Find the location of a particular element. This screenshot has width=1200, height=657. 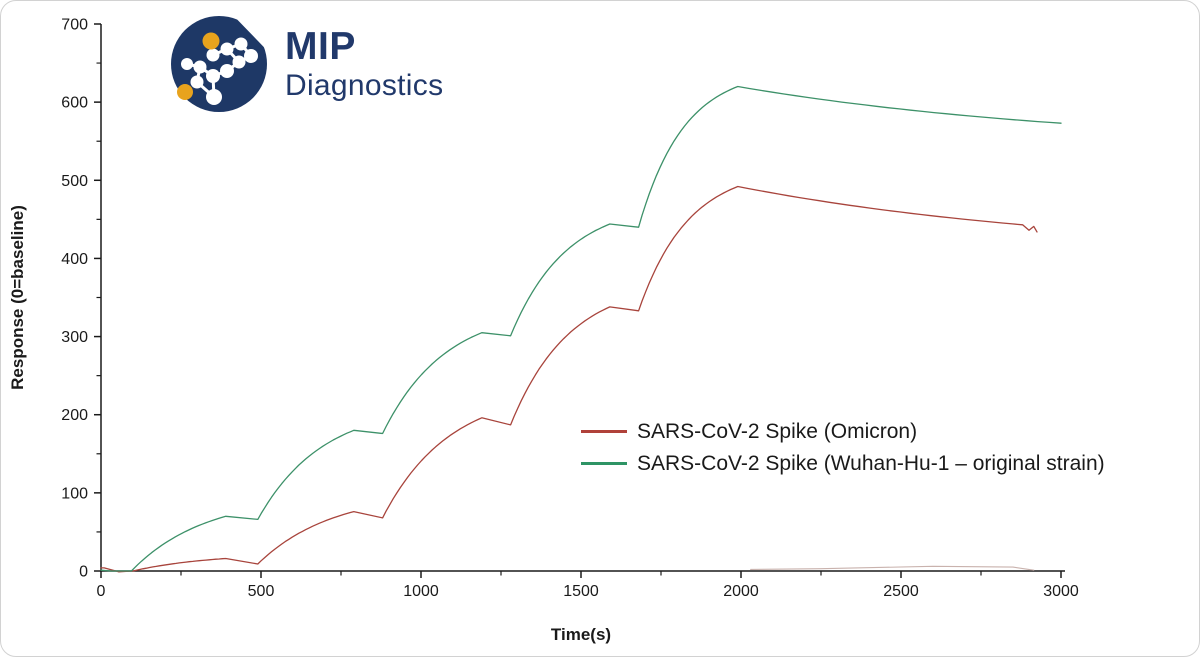

y-tick-label: 300 is located at coordinates (74, 337).